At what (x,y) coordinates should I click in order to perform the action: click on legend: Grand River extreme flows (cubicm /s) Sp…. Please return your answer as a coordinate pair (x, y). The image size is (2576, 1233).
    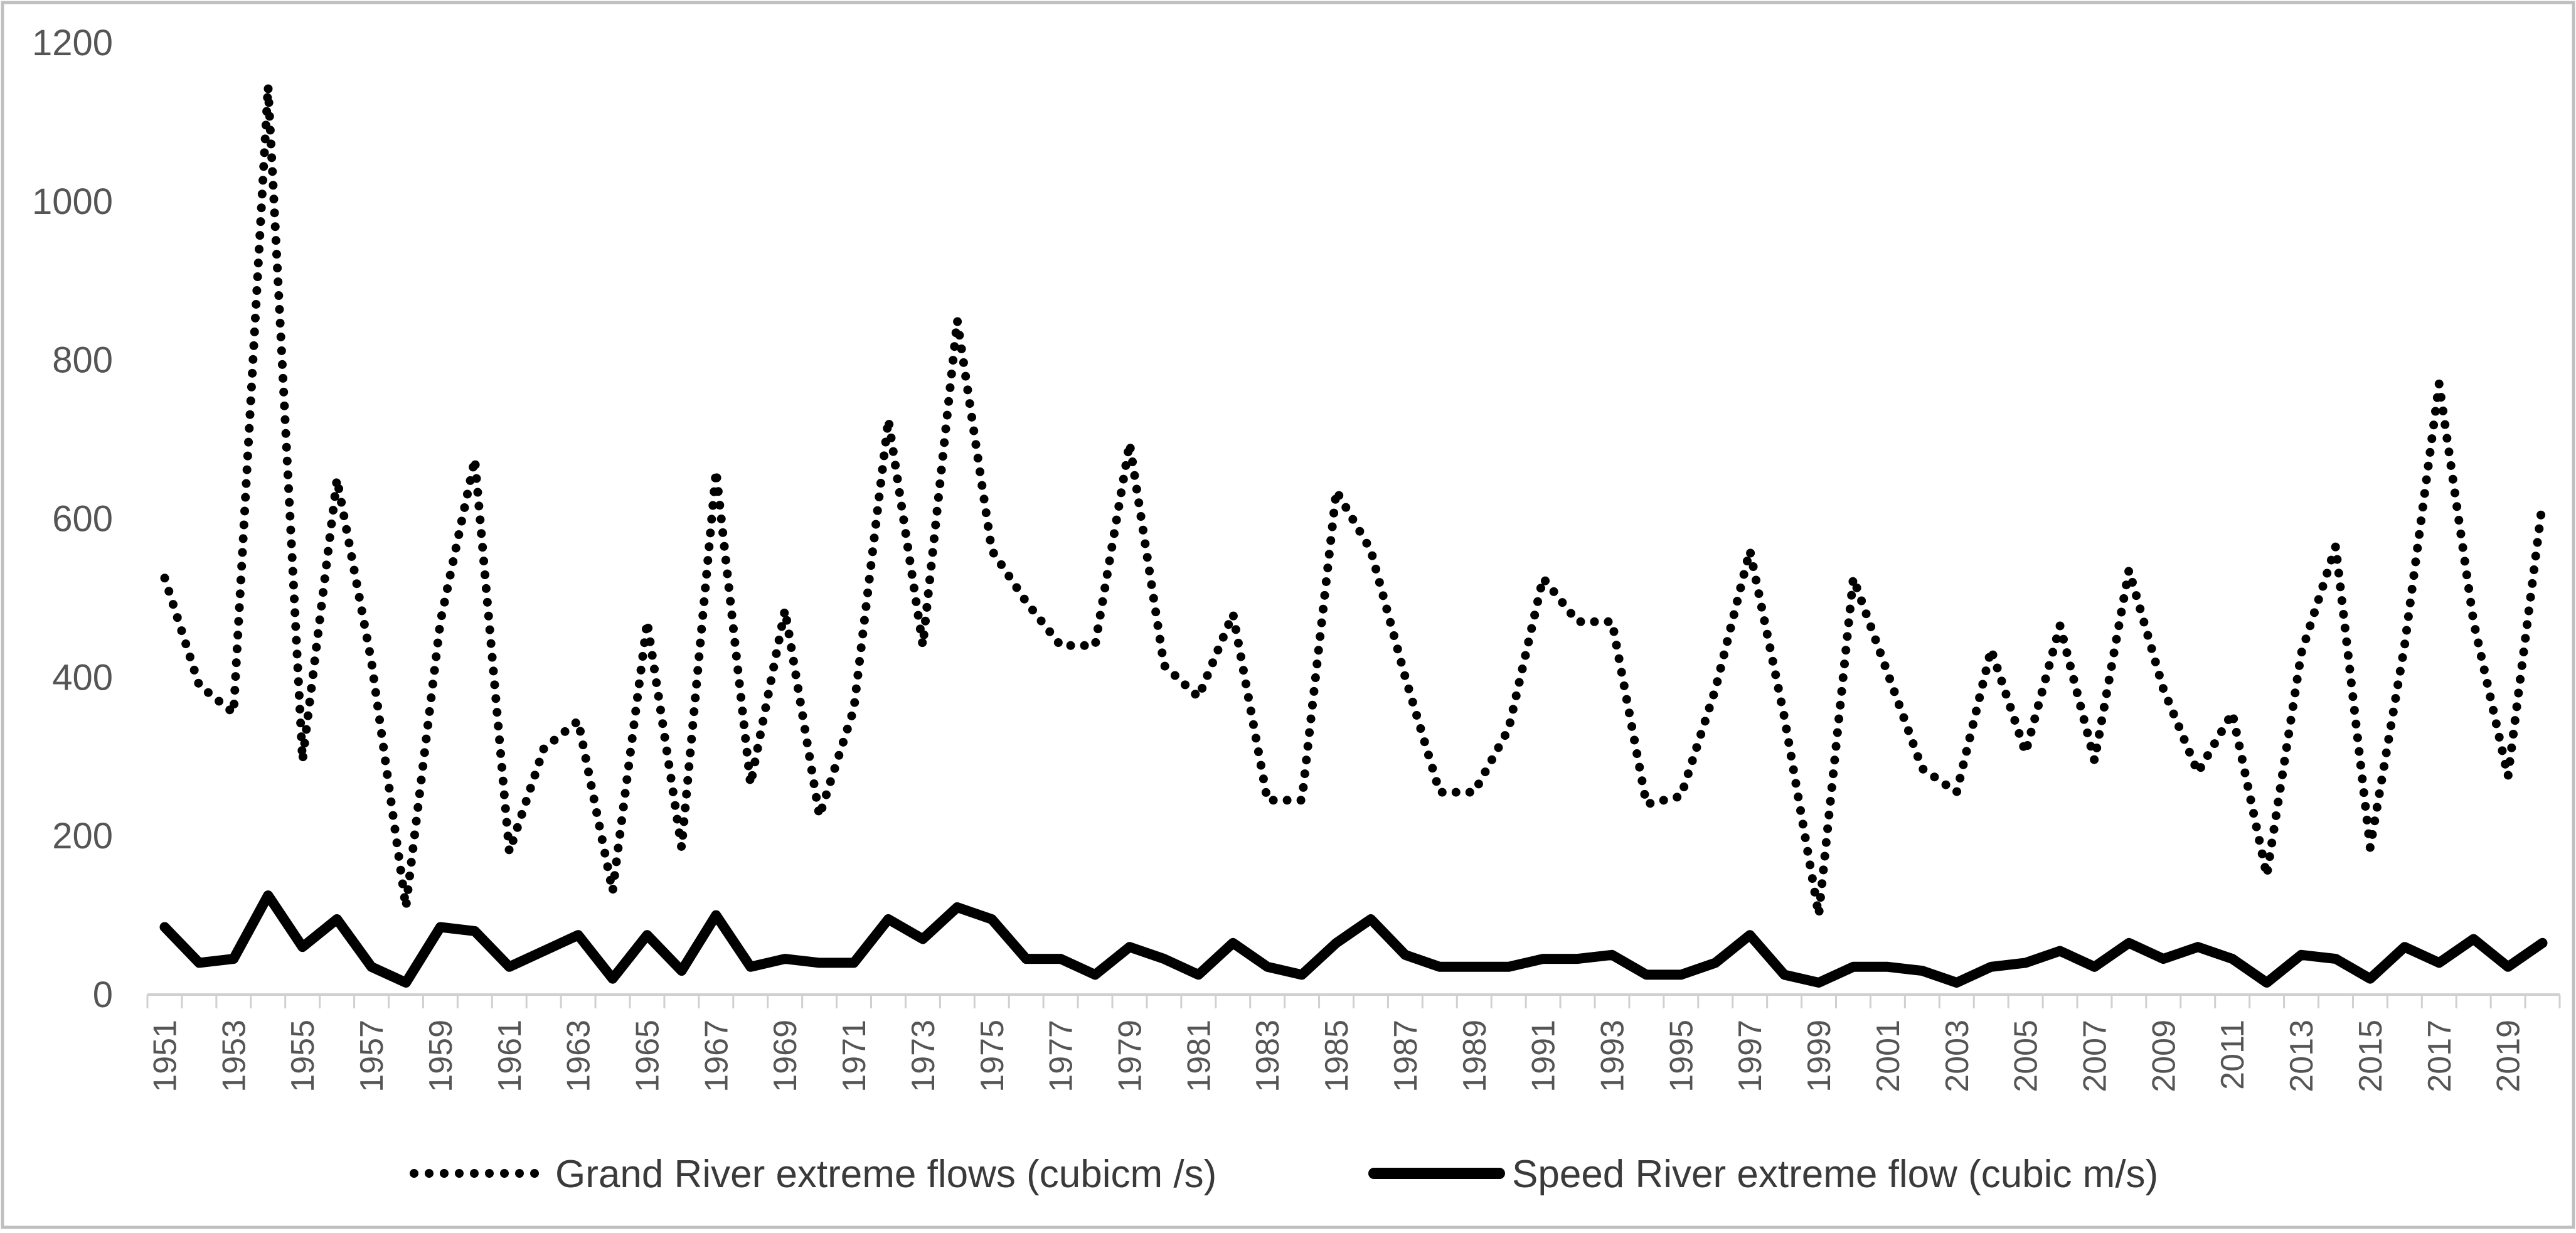
    Looking at the image, I should click on (1284, 1174).